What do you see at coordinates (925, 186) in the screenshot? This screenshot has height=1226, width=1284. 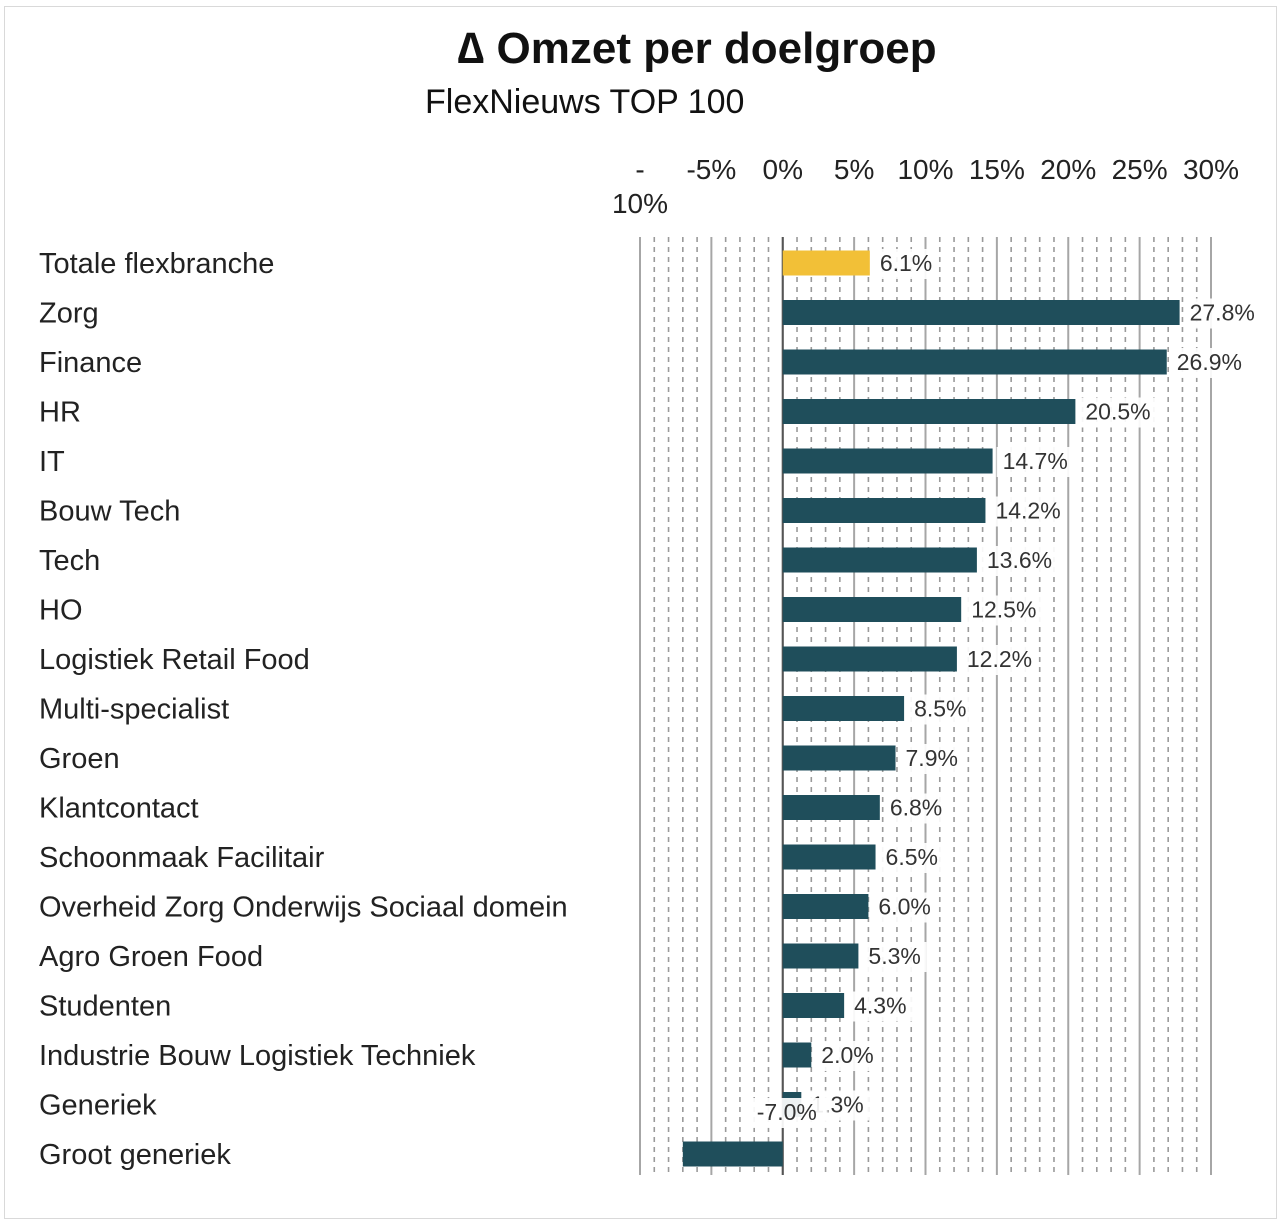 I see `x-tick-labels: -10% -5% 0% 5% 10% 15% 20% 25% 30%` at bounding box center [925, 186].